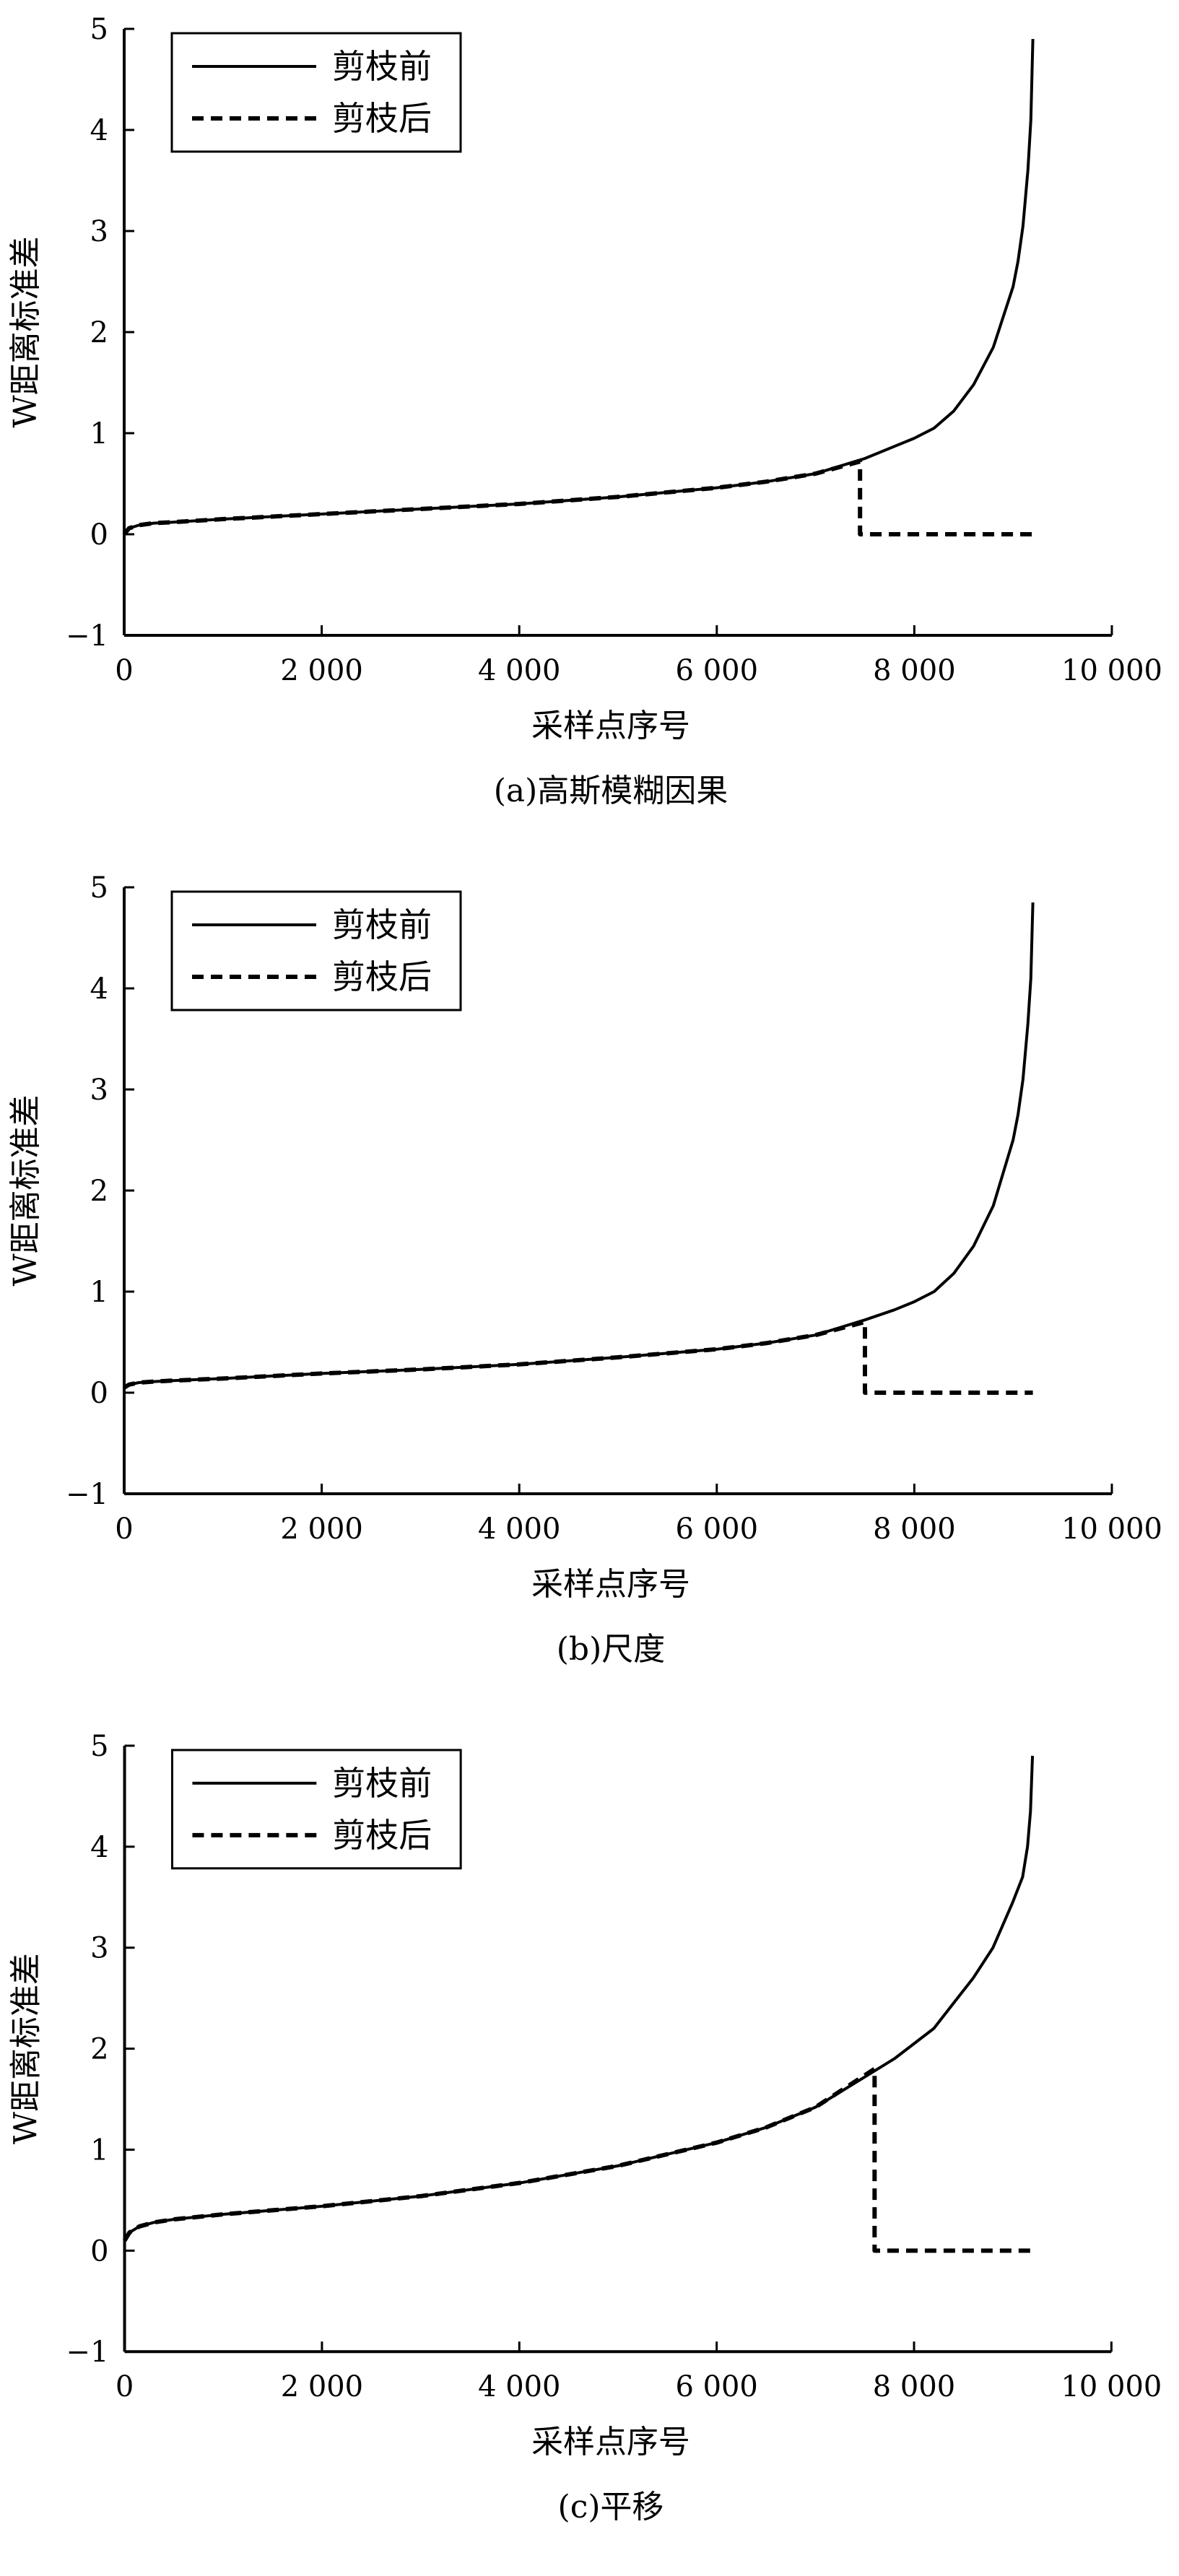 The image size is (1179, 2576). I want to click on chart-caption: (a)高斯模糊因果, so click(611, 791).